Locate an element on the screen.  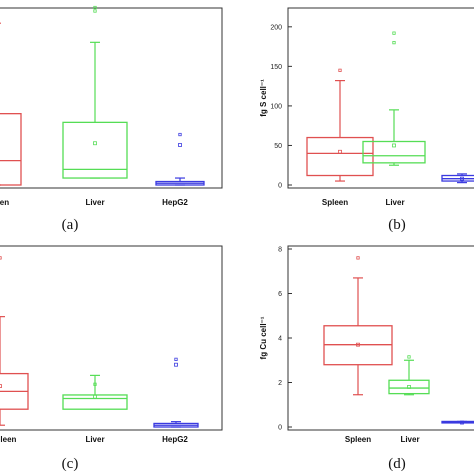
y-tick-label: 8 is located at coordinates (280, 250).